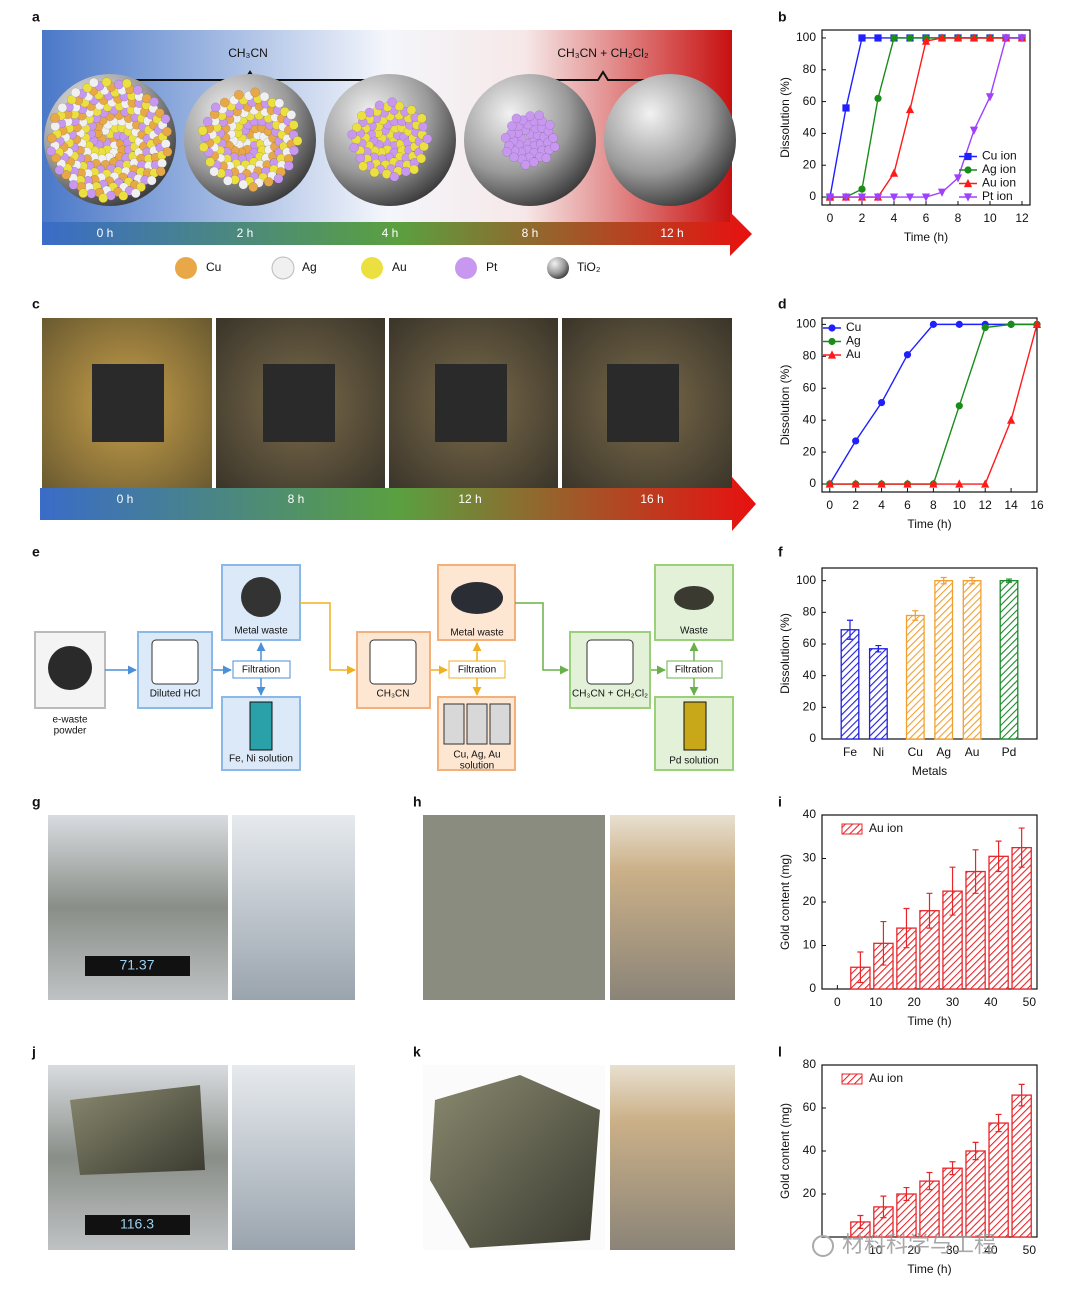 The width and height of the screenshot is (1080, 1293). I want to click on panel-label: e, so click(36, 552).